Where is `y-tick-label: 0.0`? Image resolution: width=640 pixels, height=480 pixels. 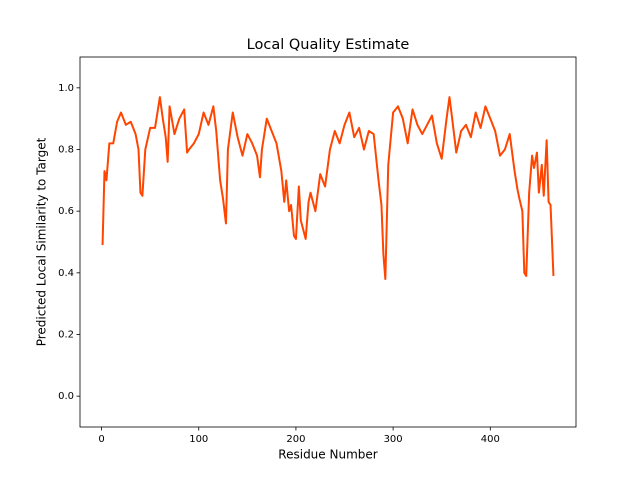
y-tick-label: 0.0 is located at coordinates (66, 396).